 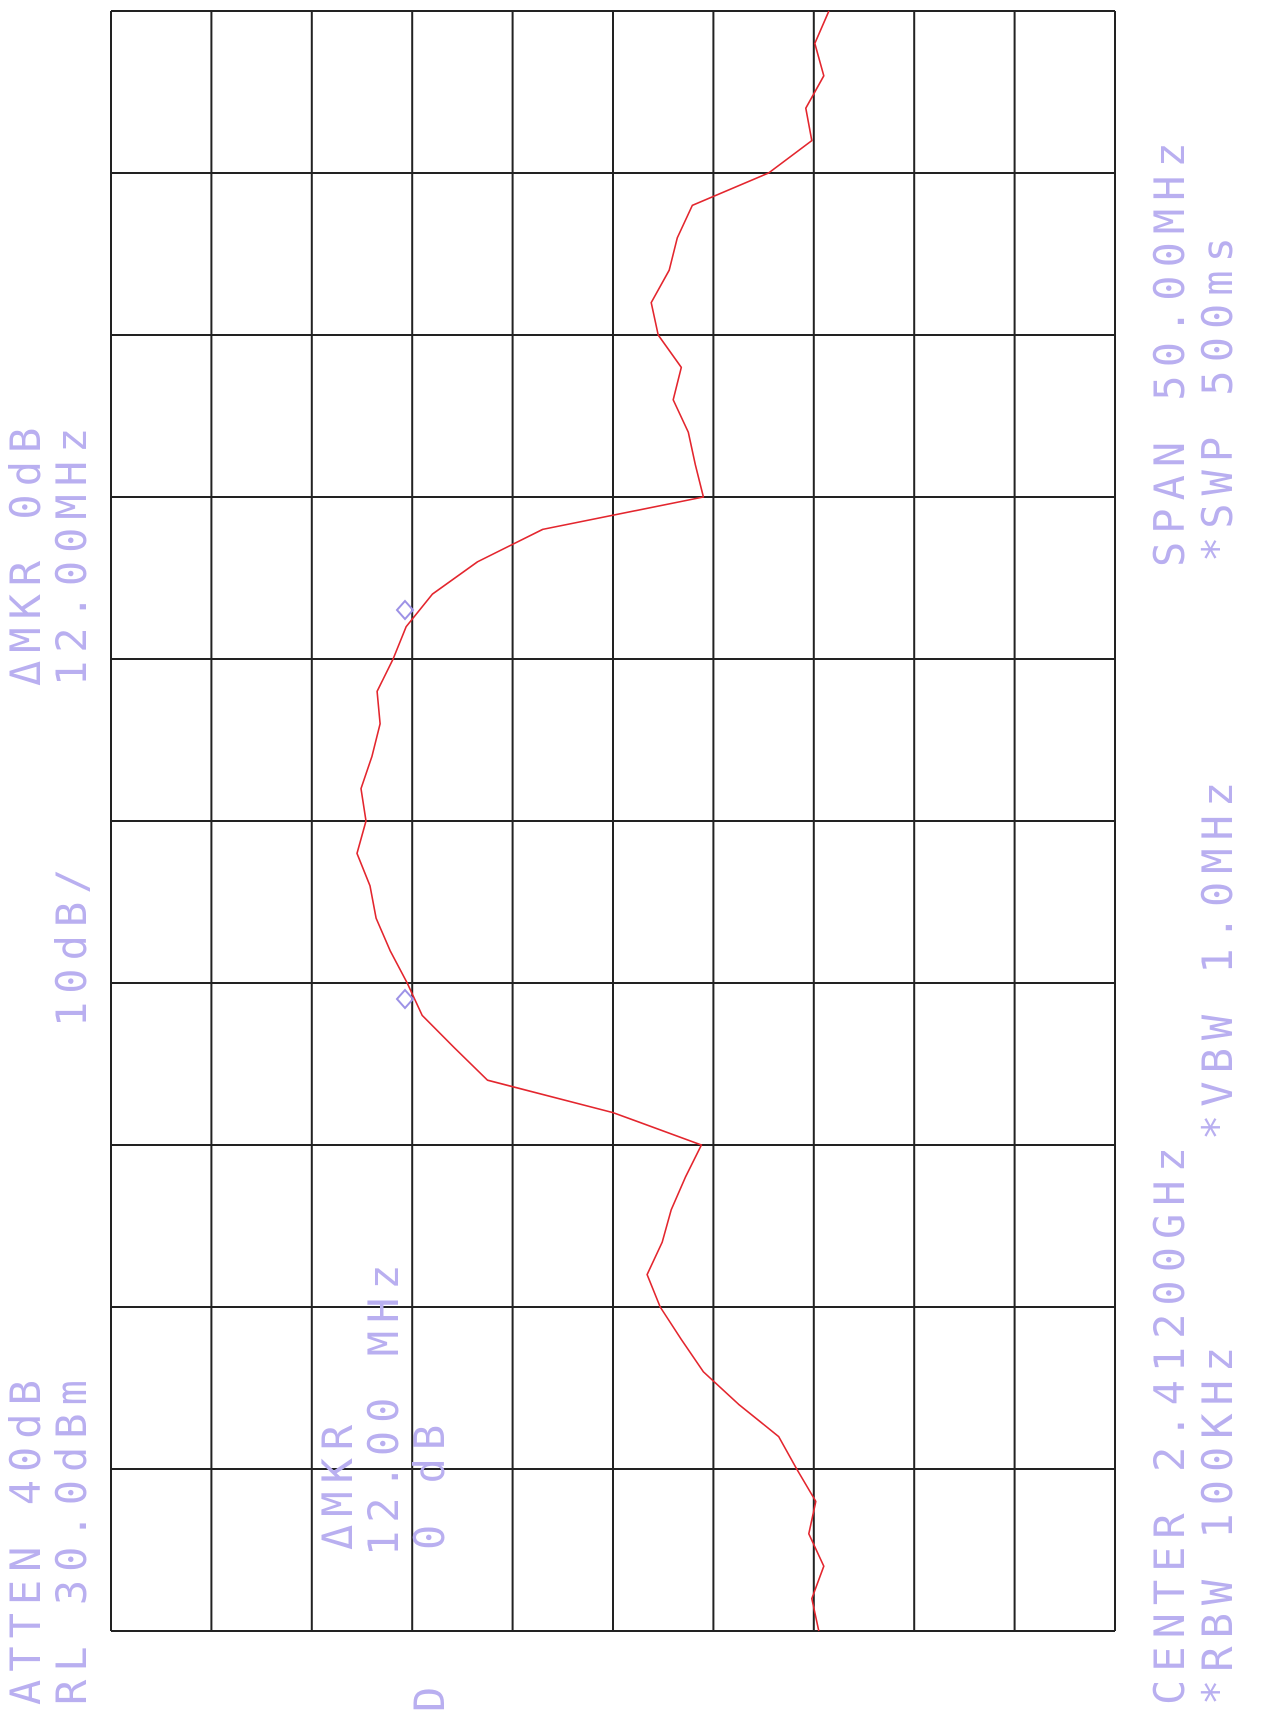 I want to click on annotation: SPAN 50.00MHz, so click(x=1169, y=350).